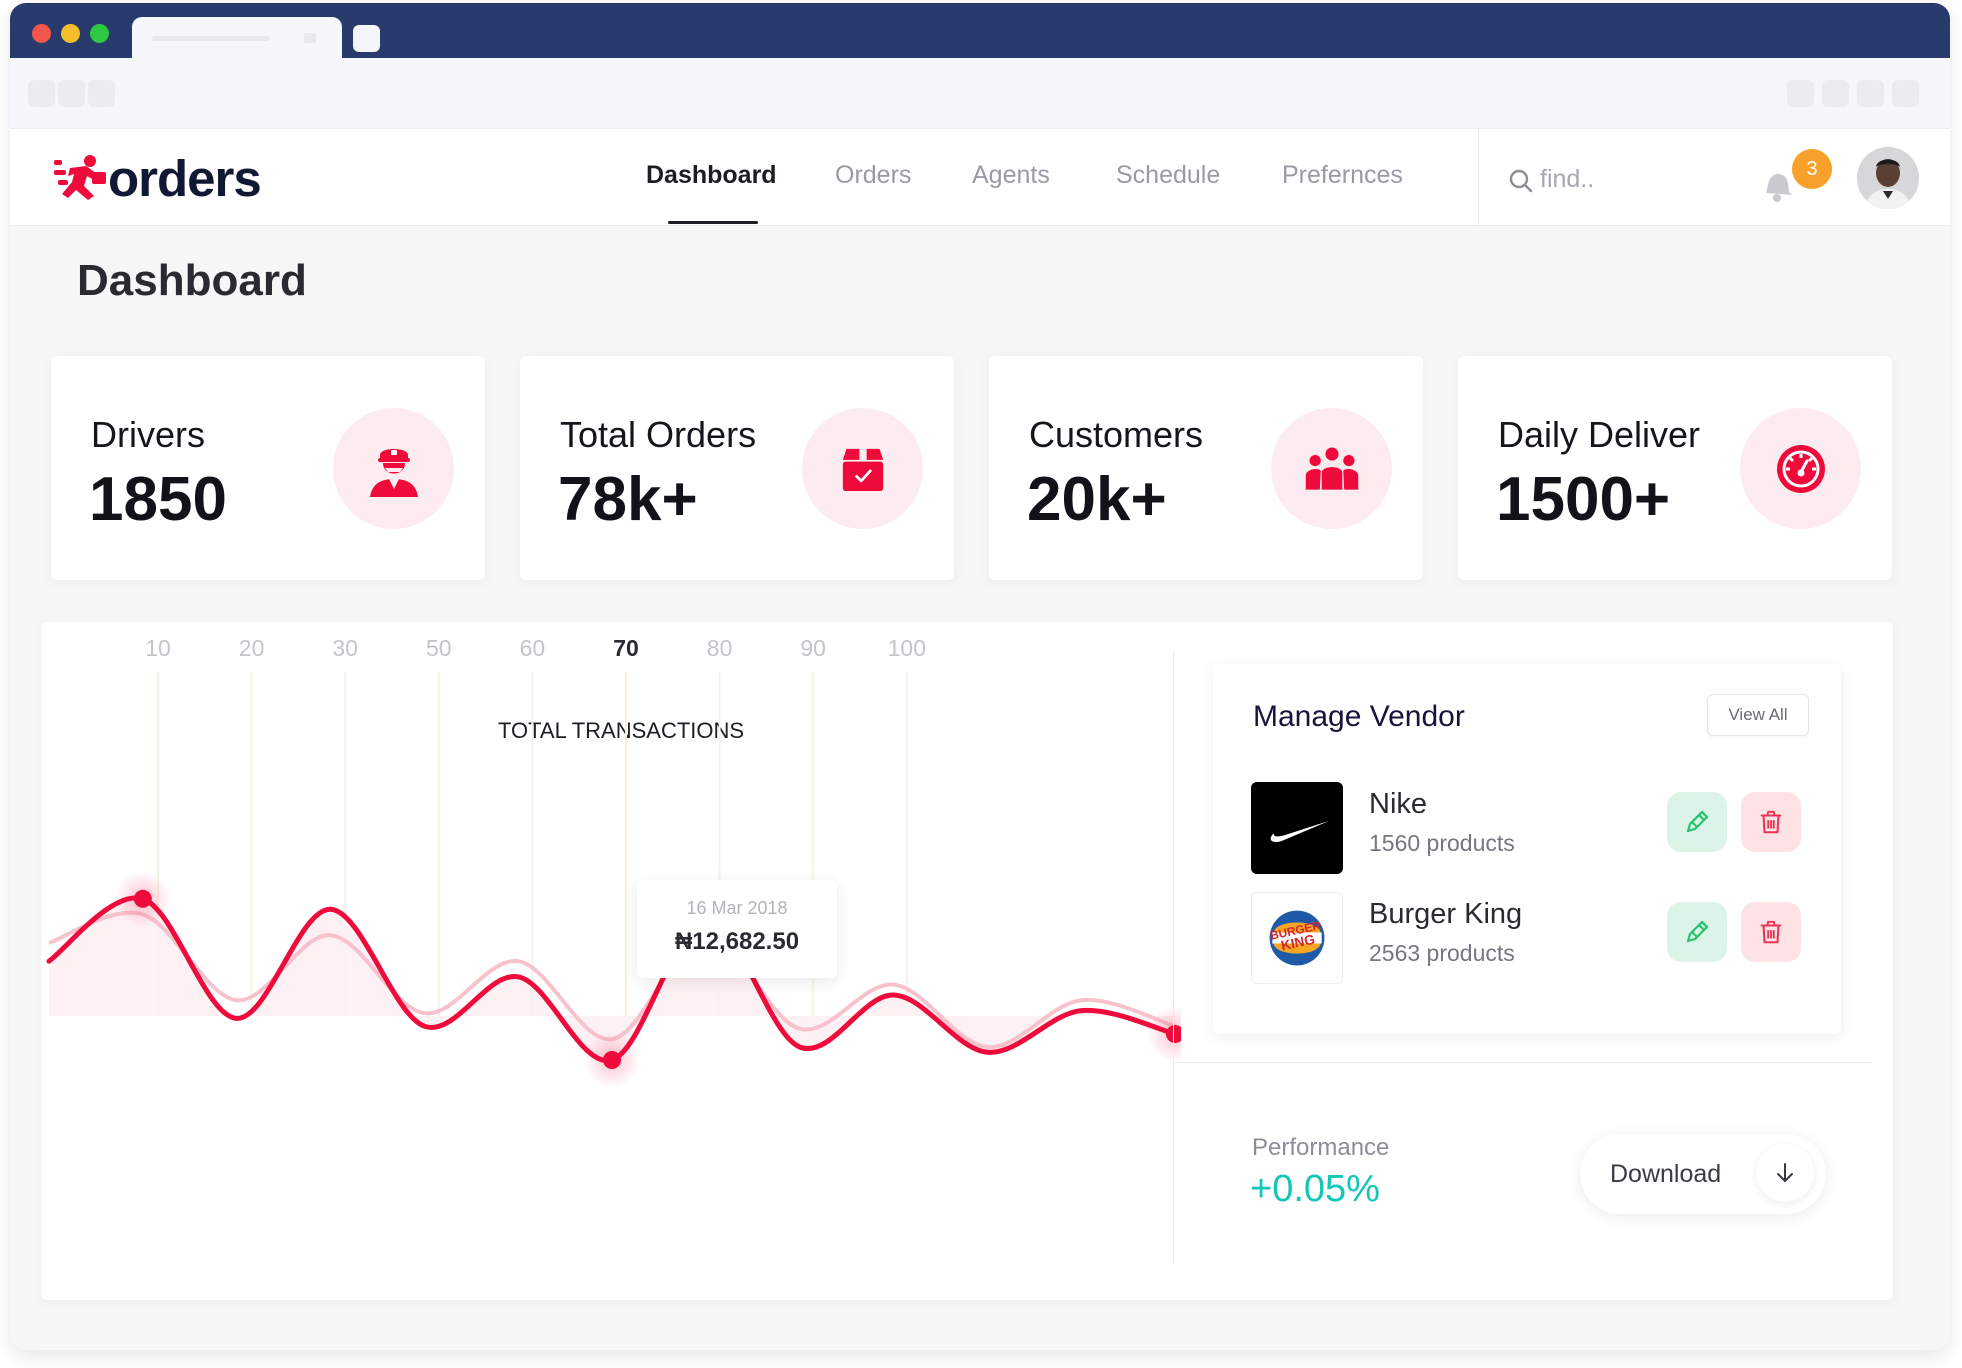  Describe the element at coordinates (41, 33) in the screenshot. I see `close-window-button` at that location.